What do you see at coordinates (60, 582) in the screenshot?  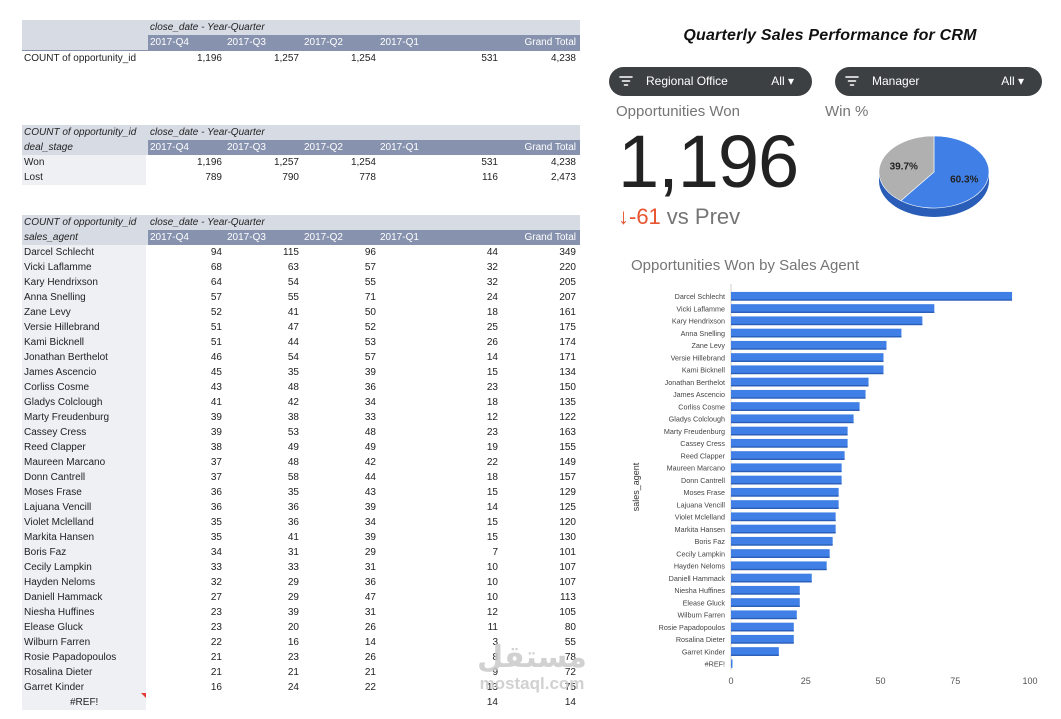 I see `row-label: Hayden Neloms` at bounding box center [60, 582].